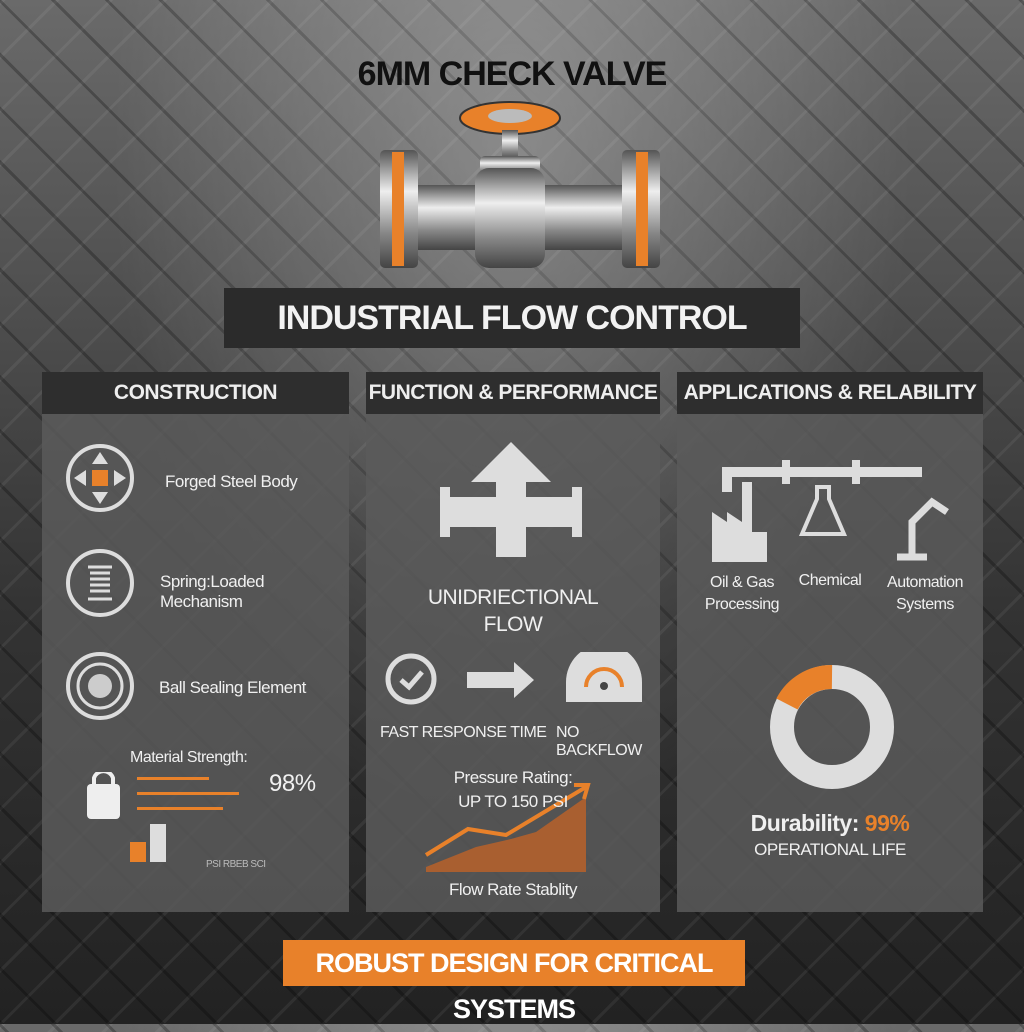 Image resolution: width=1024 pixels, height=1032 pixels. I want to click on pressure-rating: Pressure Rating: UP TO 150 PSI, so click(513, 790).